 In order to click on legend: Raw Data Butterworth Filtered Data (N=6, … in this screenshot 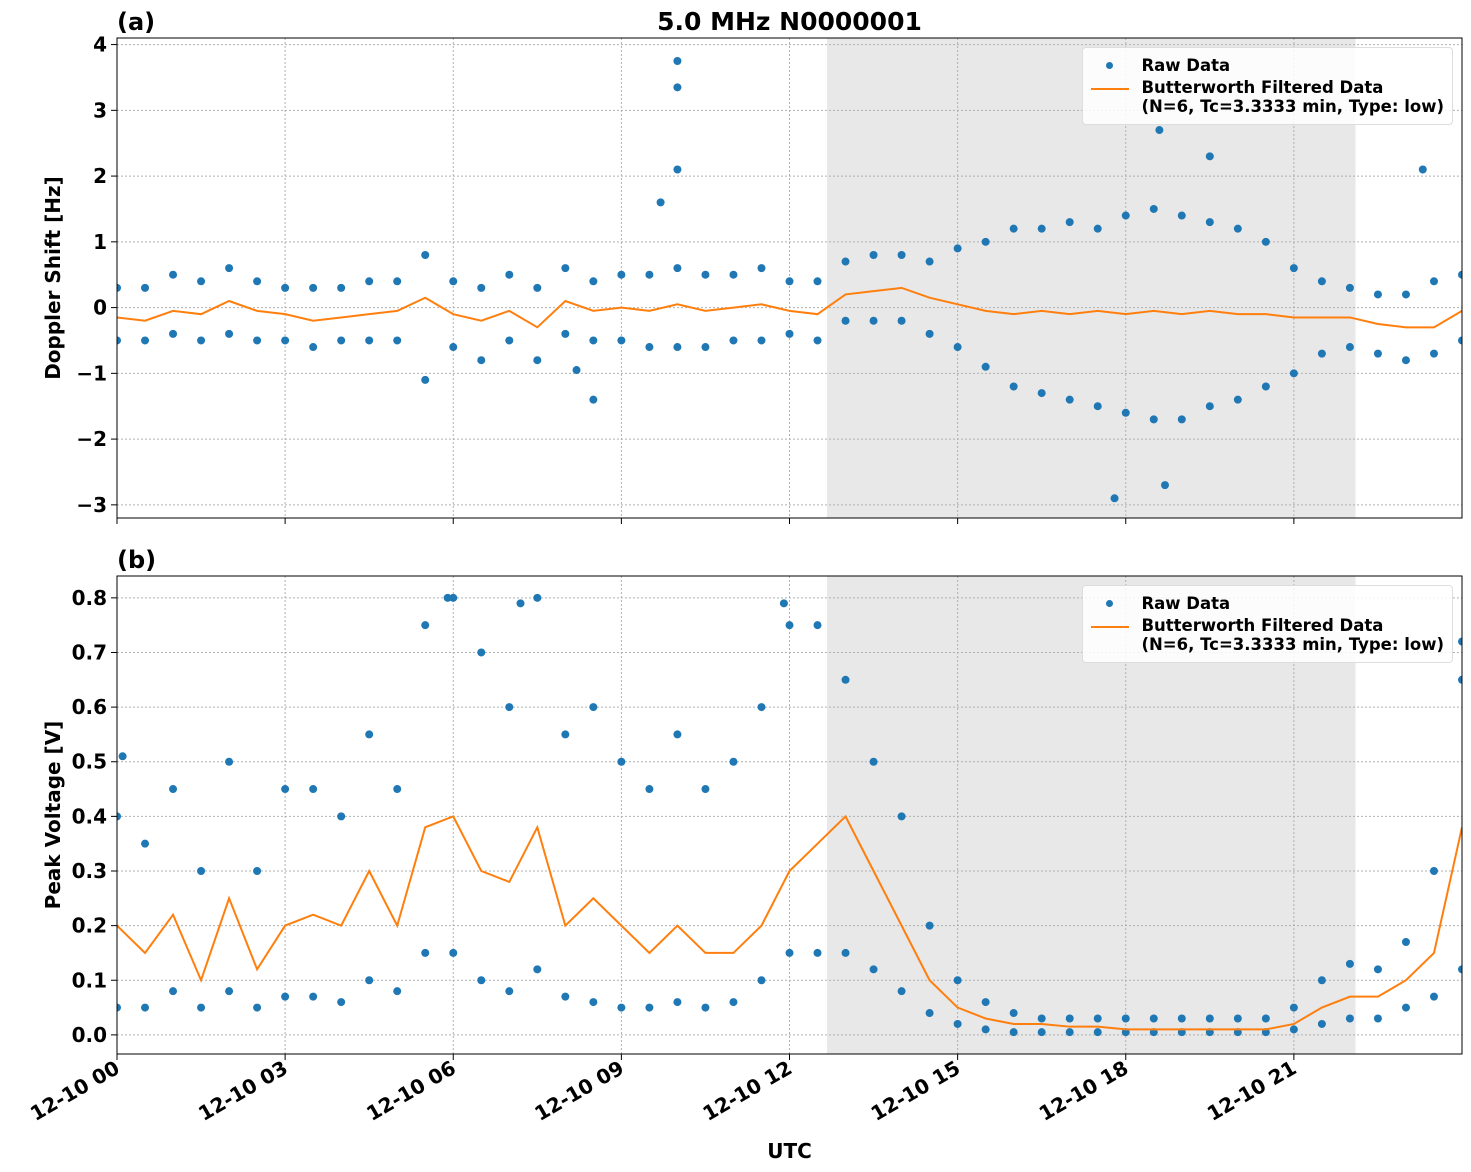, I will do `click(1267, 86)`.